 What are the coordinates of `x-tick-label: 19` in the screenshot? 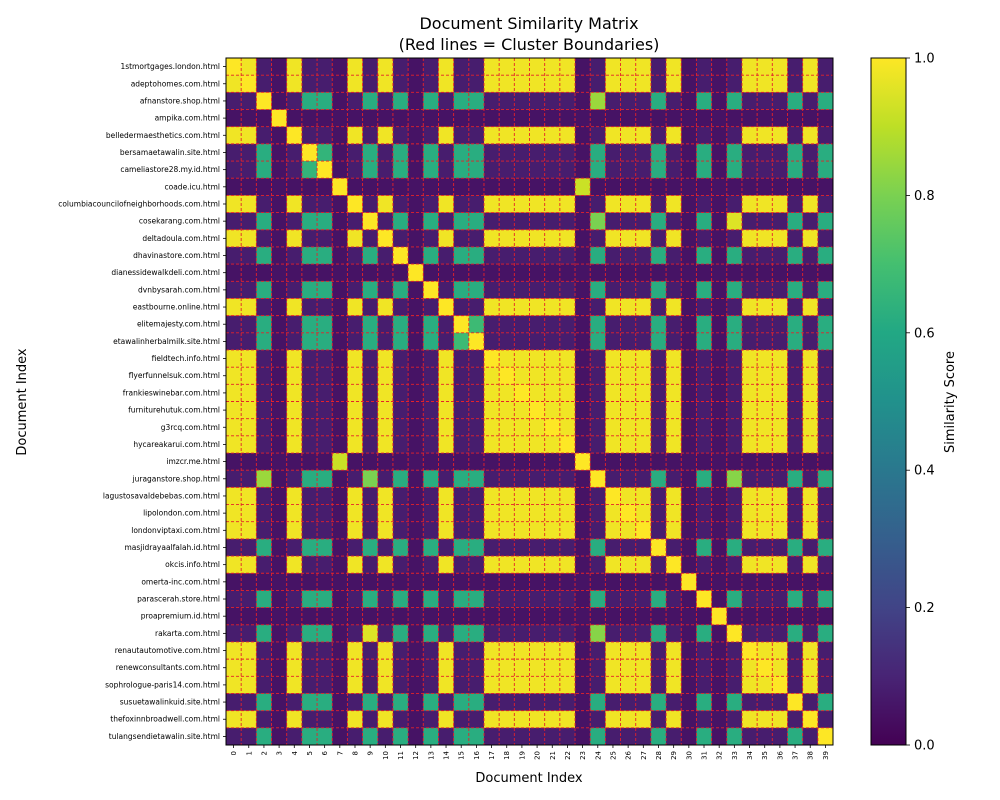 It's located at (522, 755).